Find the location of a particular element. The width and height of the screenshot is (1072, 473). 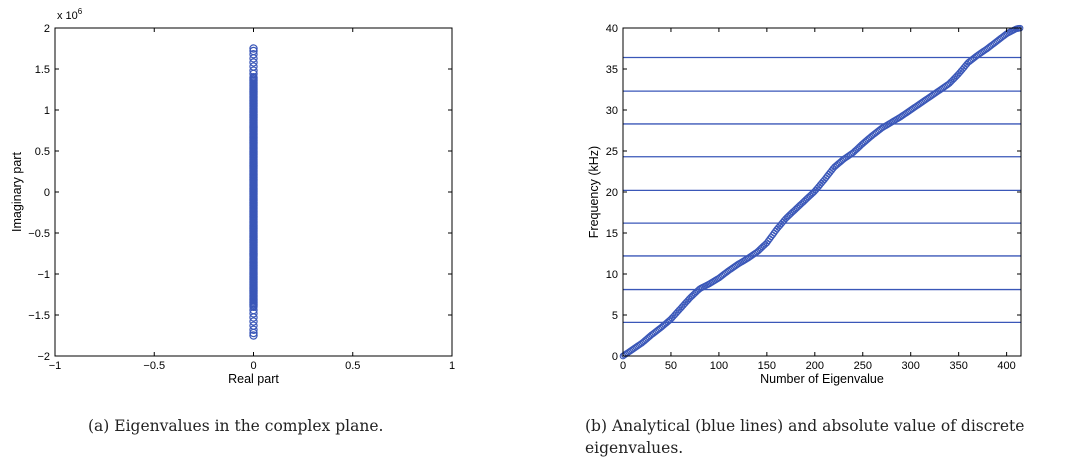

y-tick-label: −1.5 is located at coordinates (39, 316).